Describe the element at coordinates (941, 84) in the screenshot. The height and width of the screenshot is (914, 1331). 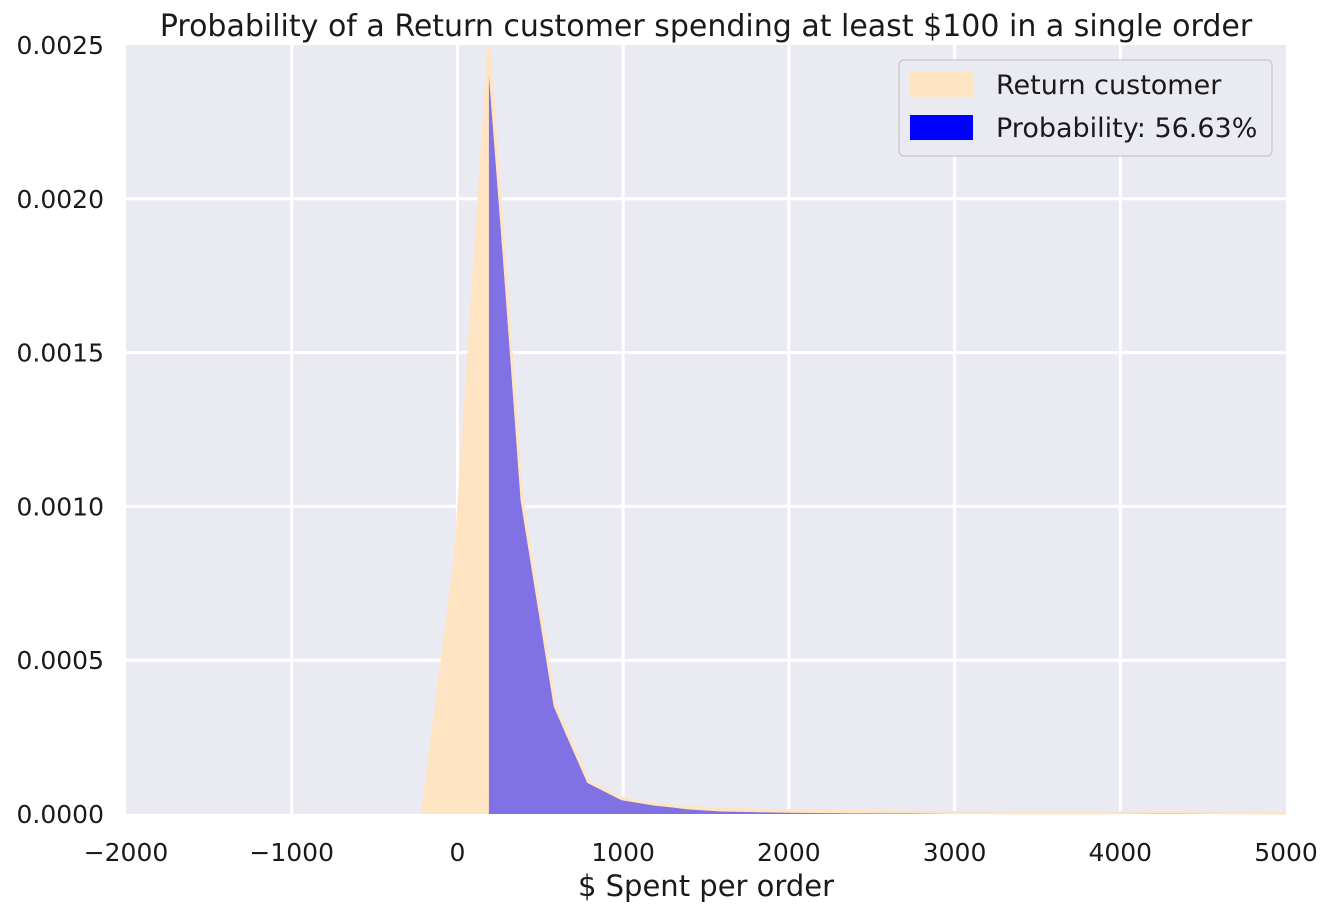
I see `legend-swatch-return-customer` at that location.